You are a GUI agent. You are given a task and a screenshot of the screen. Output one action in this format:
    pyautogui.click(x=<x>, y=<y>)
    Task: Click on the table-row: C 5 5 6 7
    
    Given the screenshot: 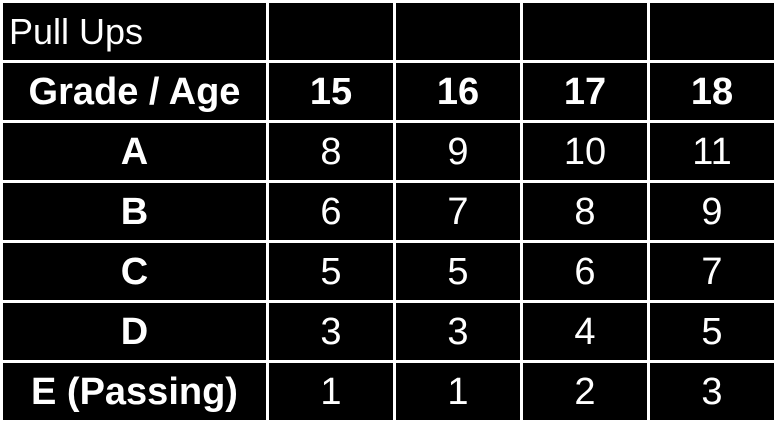 What is the action you would take?
    pyautogui.click(x=388, y=272)
    